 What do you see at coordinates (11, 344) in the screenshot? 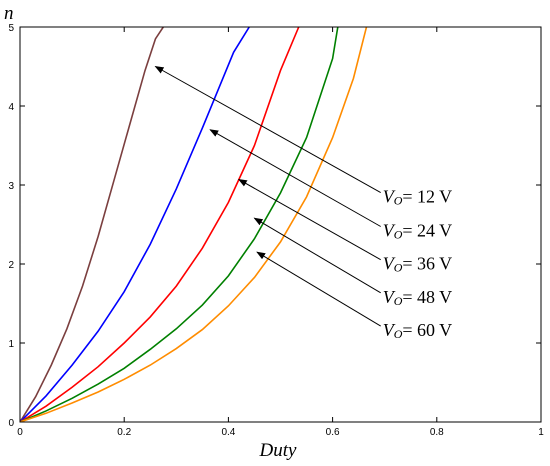
I see `y-tick-label: 1` at bounding box center [11, 344].